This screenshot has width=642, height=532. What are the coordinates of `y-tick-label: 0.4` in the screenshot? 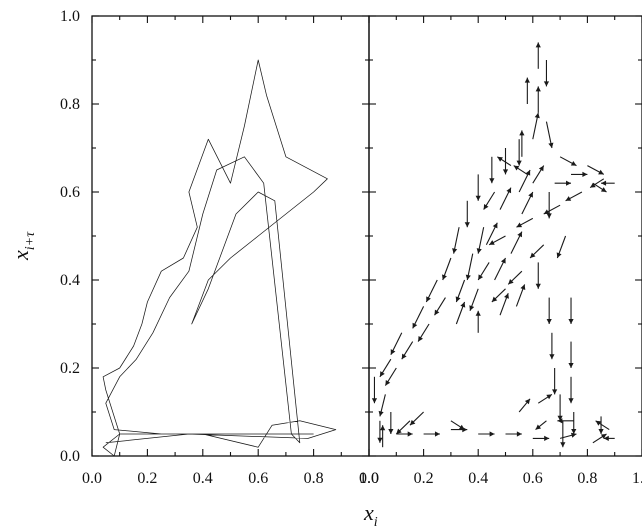 It's located at (70, 280).